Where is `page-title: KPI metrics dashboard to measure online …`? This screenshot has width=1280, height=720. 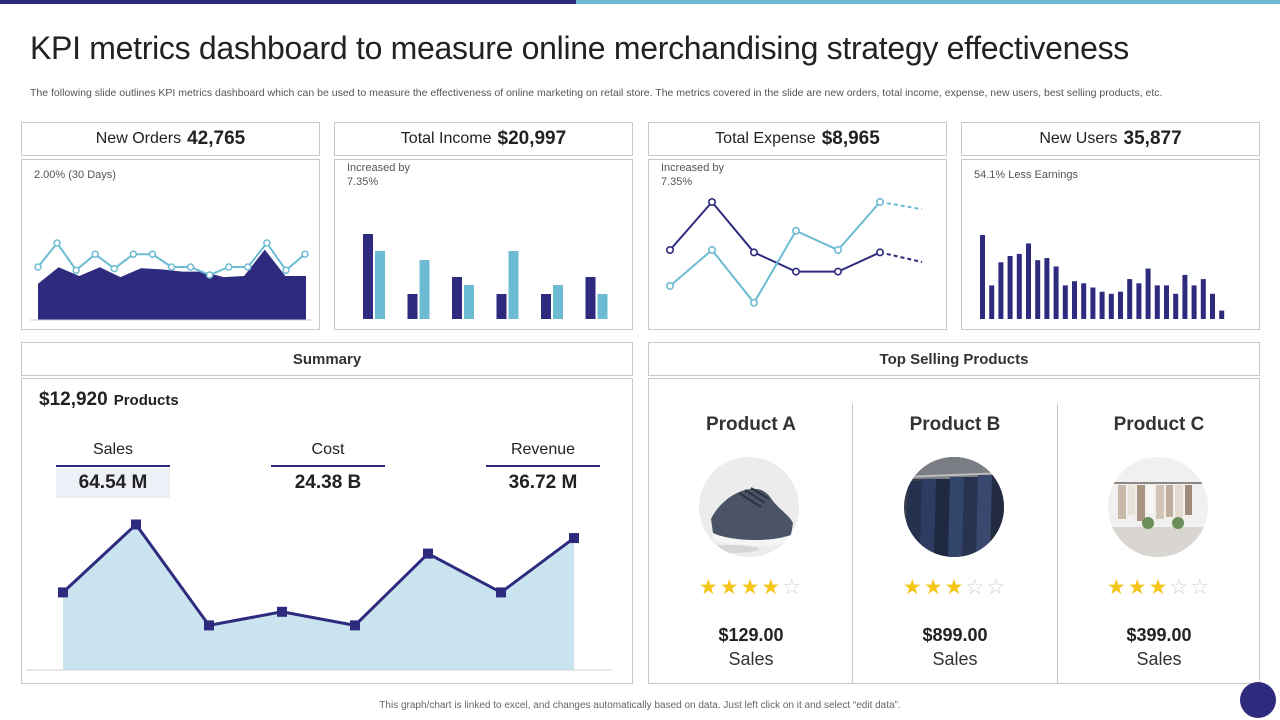
page-title: KPI metrics dashboard to measure online … is located at coordinates (579, 48).